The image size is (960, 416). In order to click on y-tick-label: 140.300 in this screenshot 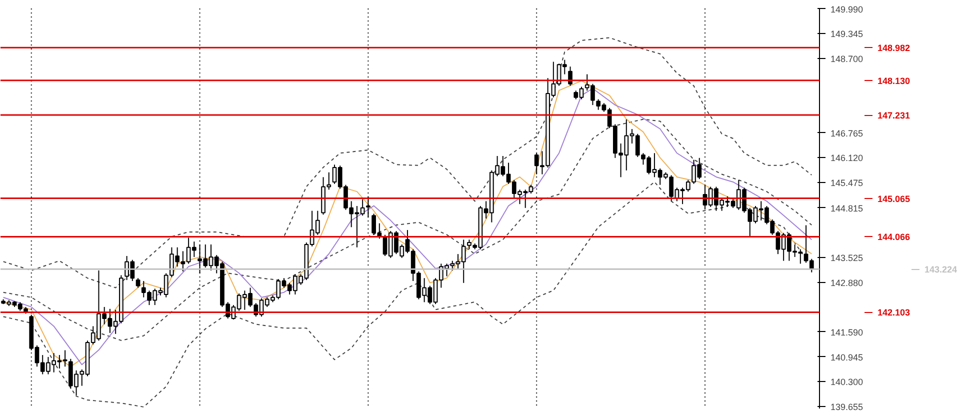, I will do `click(847, 382)`.